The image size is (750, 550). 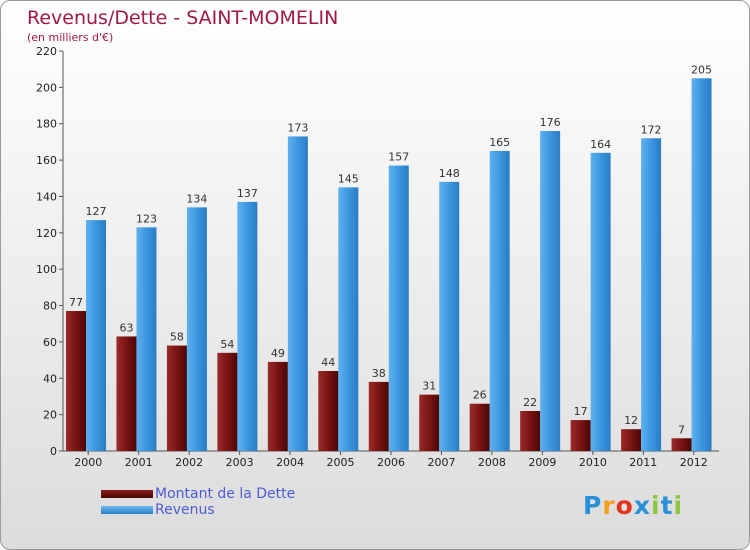 What do you see at coordinates (651, 129) in the screenshot?
I see `value-label-revenus: 172` at bounding box center [651, 129].